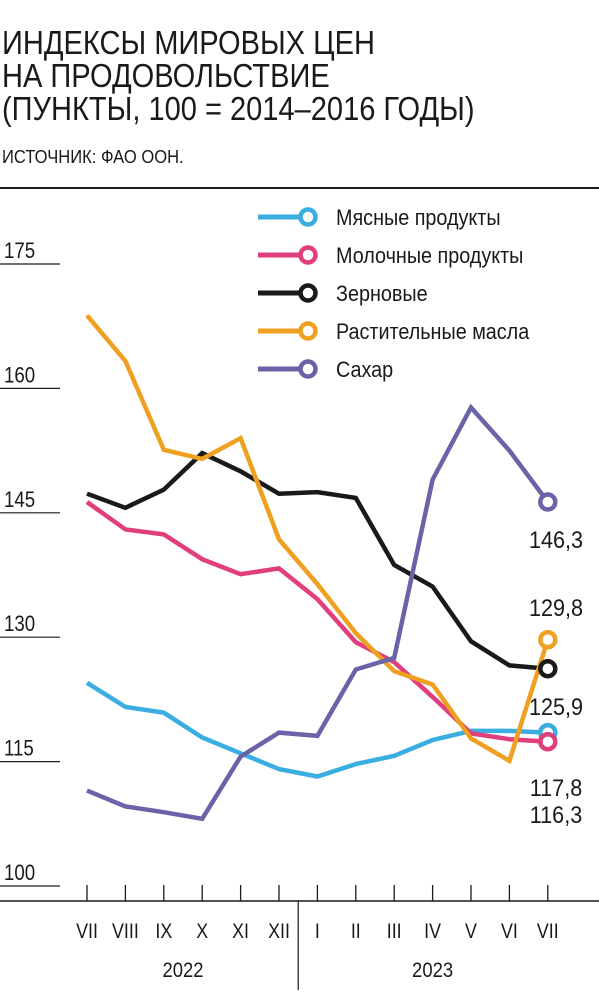  I want to click on legend-item: Молочные продукты, so click(390, 256).